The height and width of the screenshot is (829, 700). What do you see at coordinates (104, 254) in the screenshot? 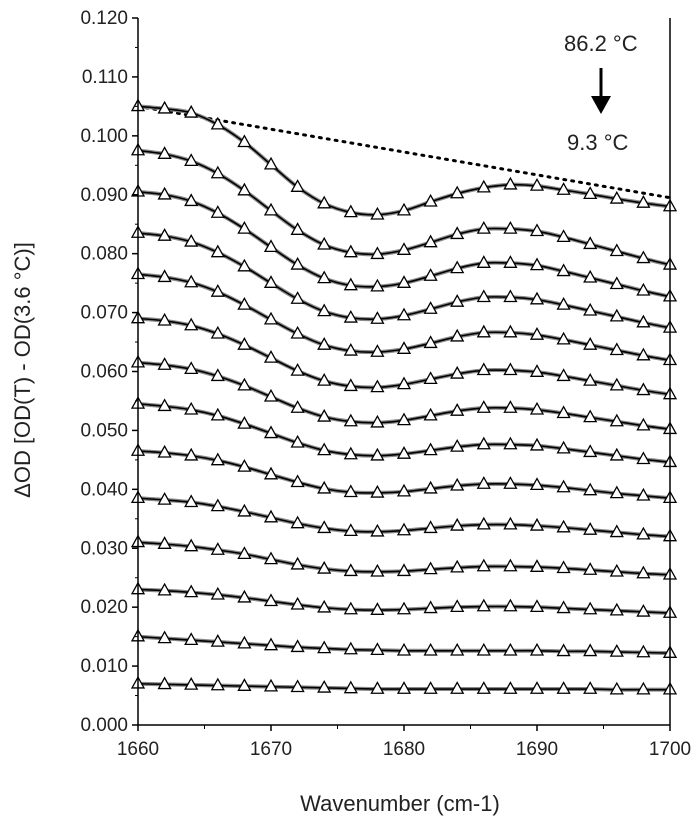
I see `y-tick-label: 0.080` at bounding box center [104, 254].